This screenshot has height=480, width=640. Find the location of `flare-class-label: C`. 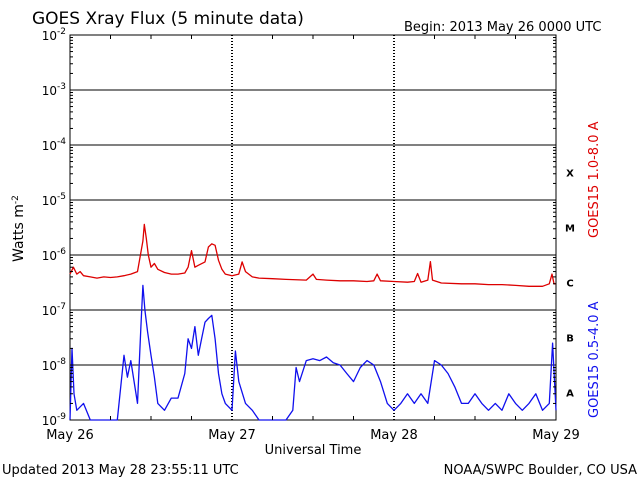

flare-class-label: C is located at coordinates (569, 284).